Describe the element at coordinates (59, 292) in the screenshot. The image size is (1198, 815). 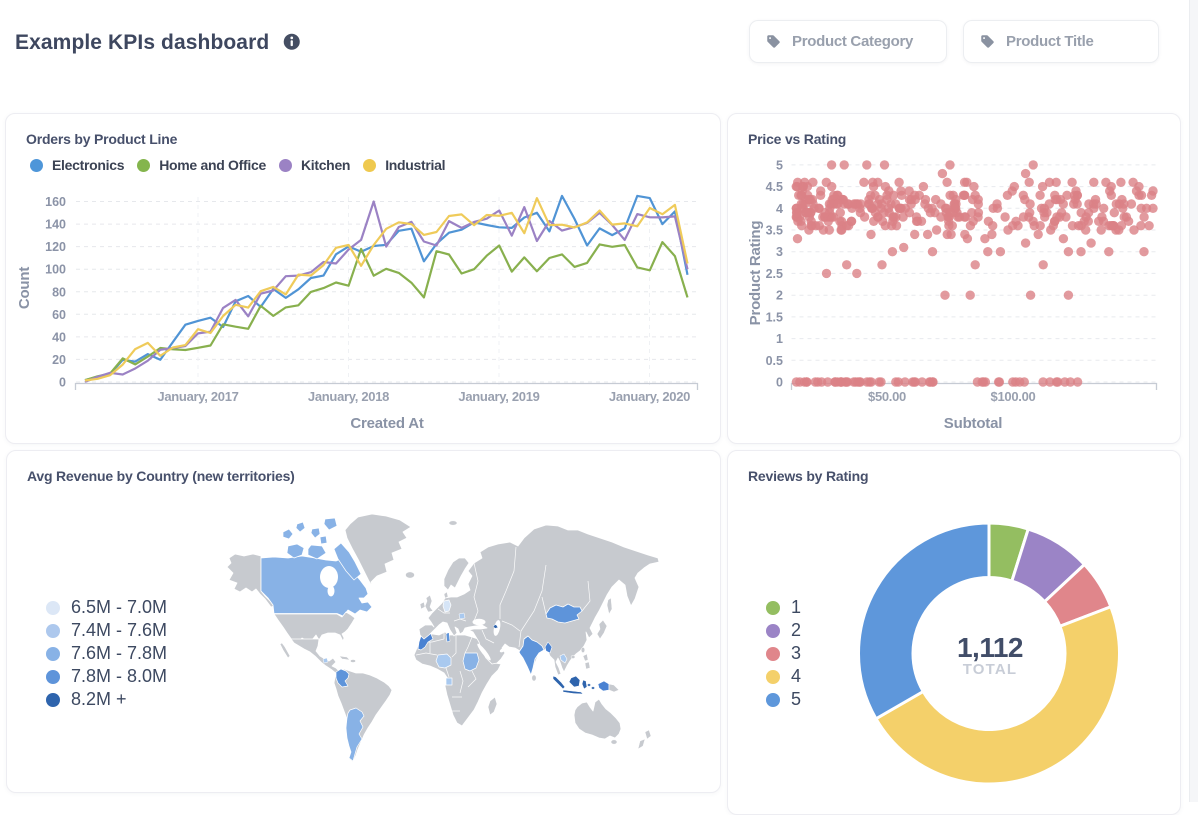
I see `svg-text: 80` at that location.